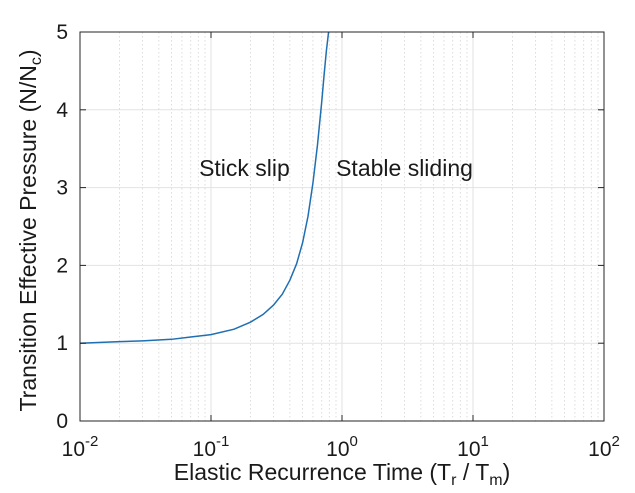 The height and width of the screenshot is (493, 635). Describe the element at coordinates (80, 447) in the screenshot. I see `x-tick-label: 10⁻²` at that location.